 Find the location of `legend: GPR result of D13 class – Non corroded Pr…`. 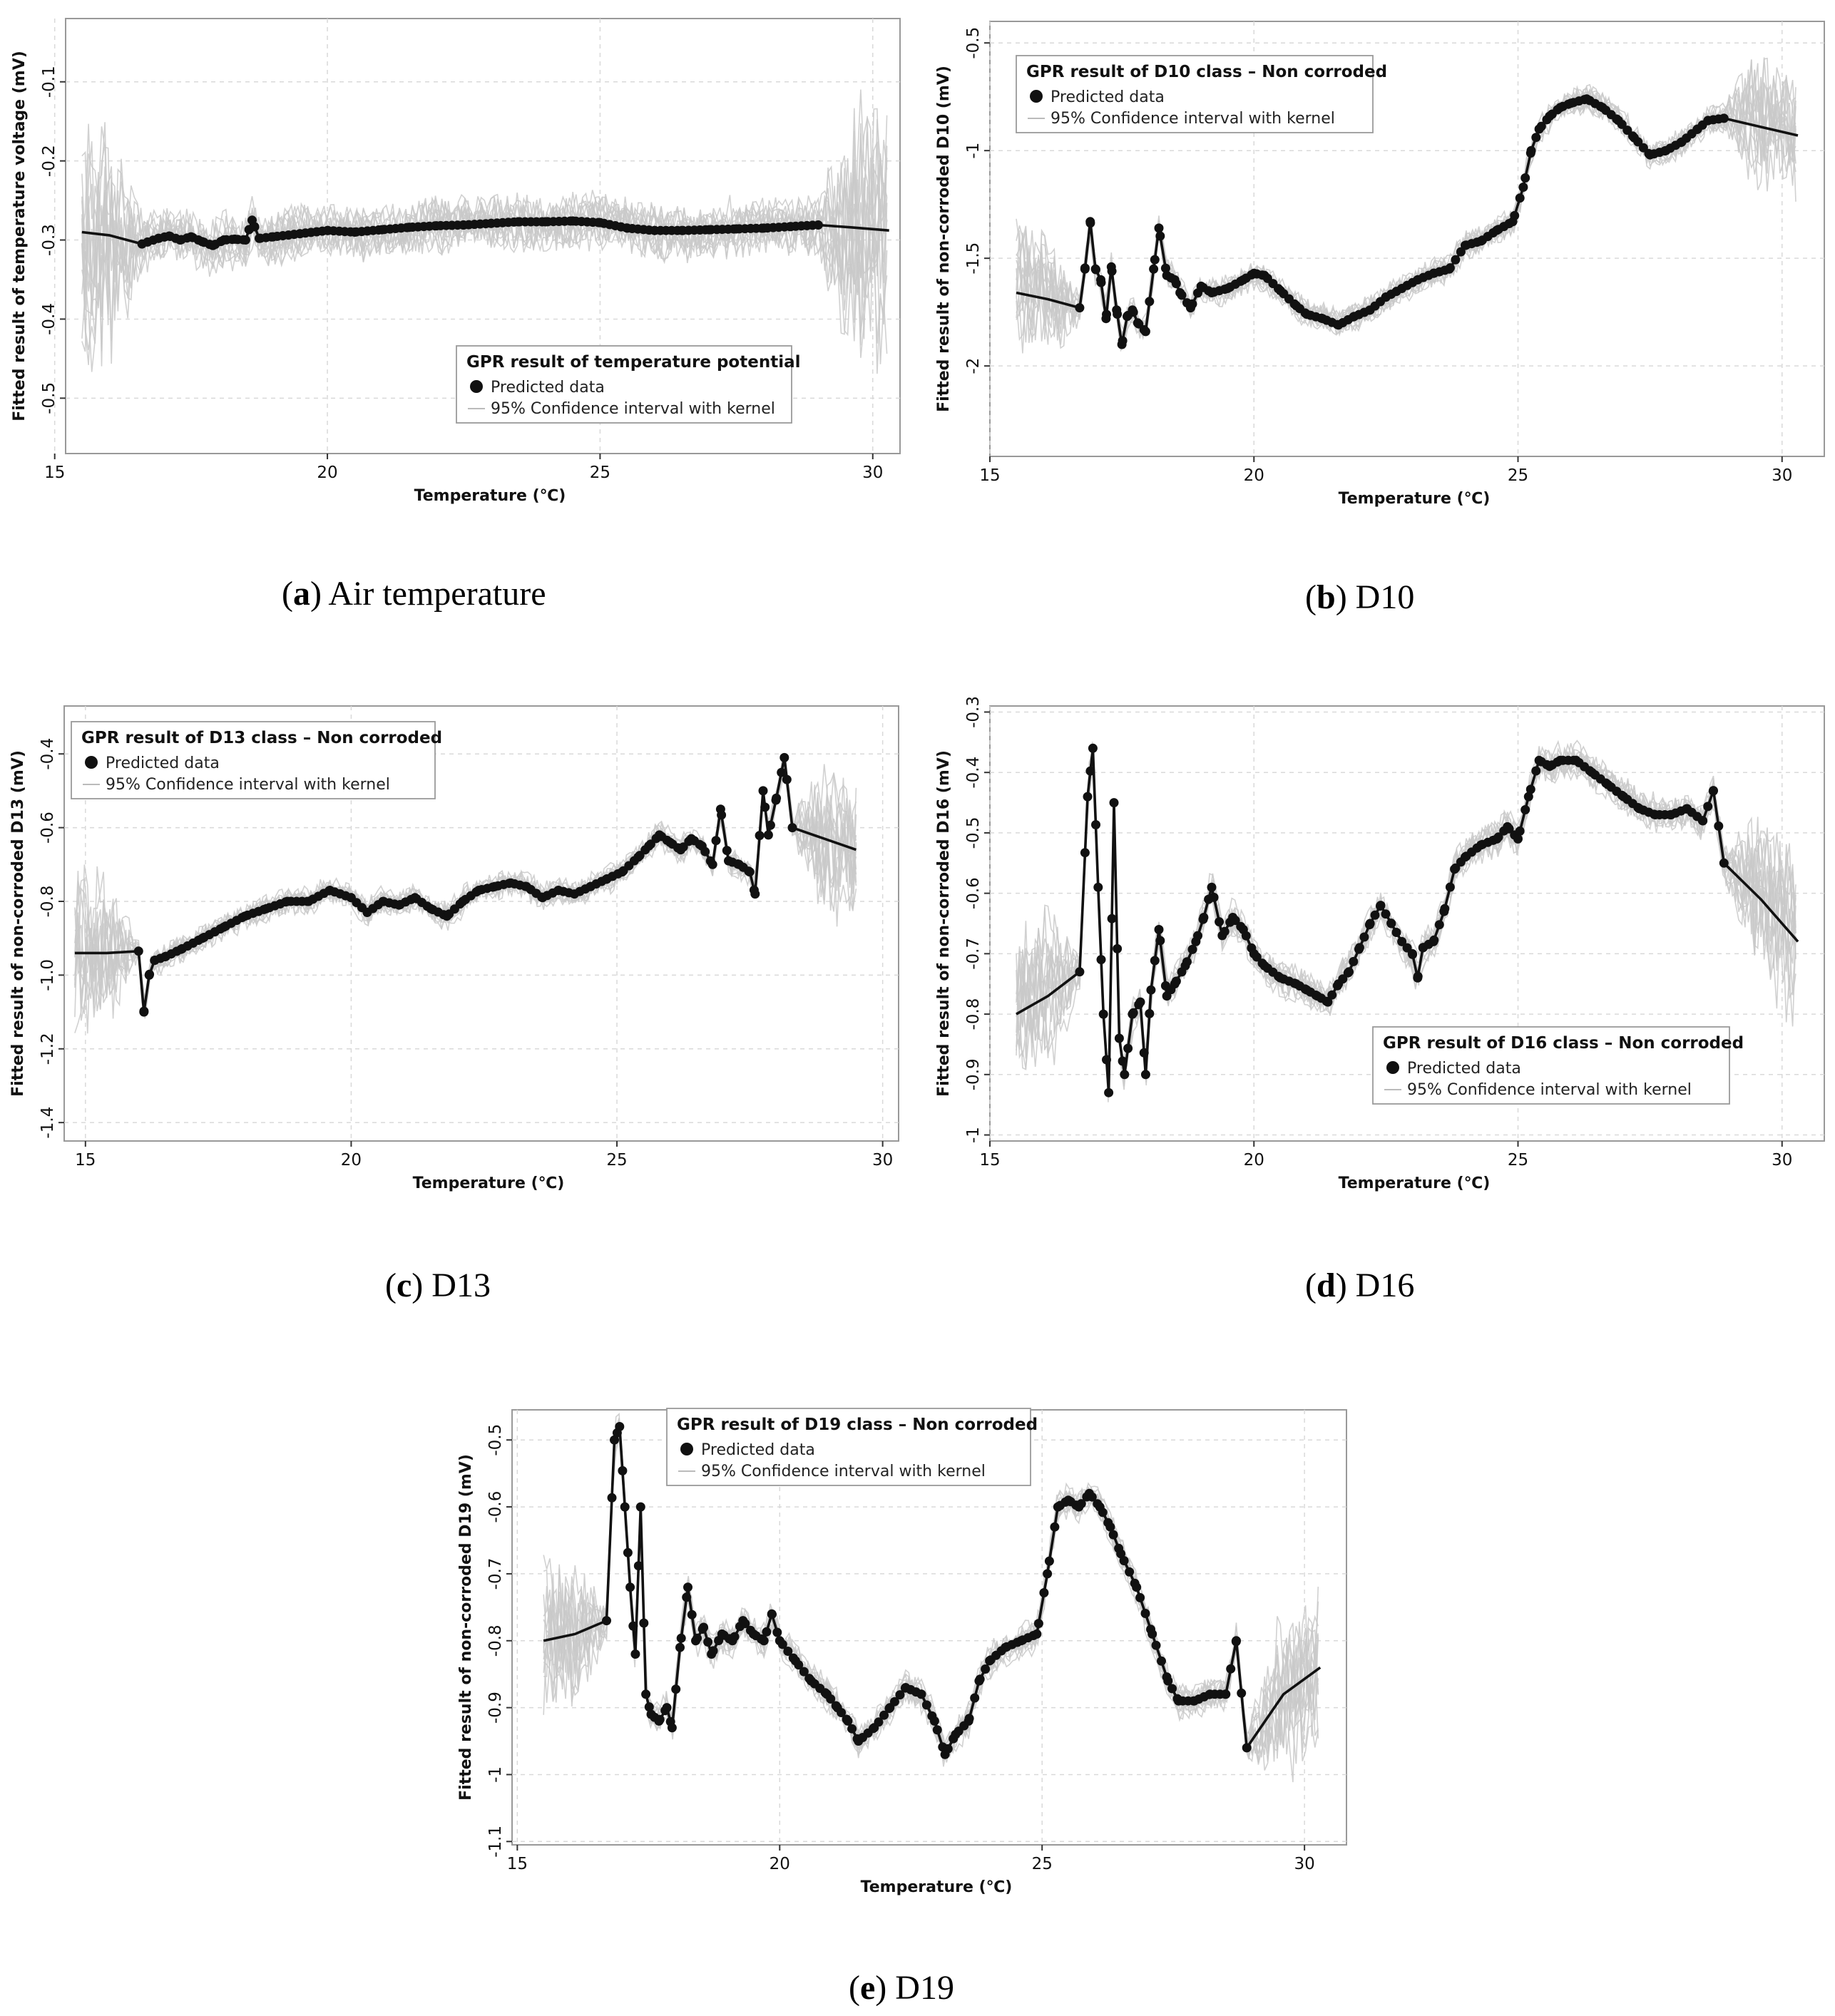

legend: GPR result of D13 class – Non corroded Pr… is located at coordinates (256, 760).